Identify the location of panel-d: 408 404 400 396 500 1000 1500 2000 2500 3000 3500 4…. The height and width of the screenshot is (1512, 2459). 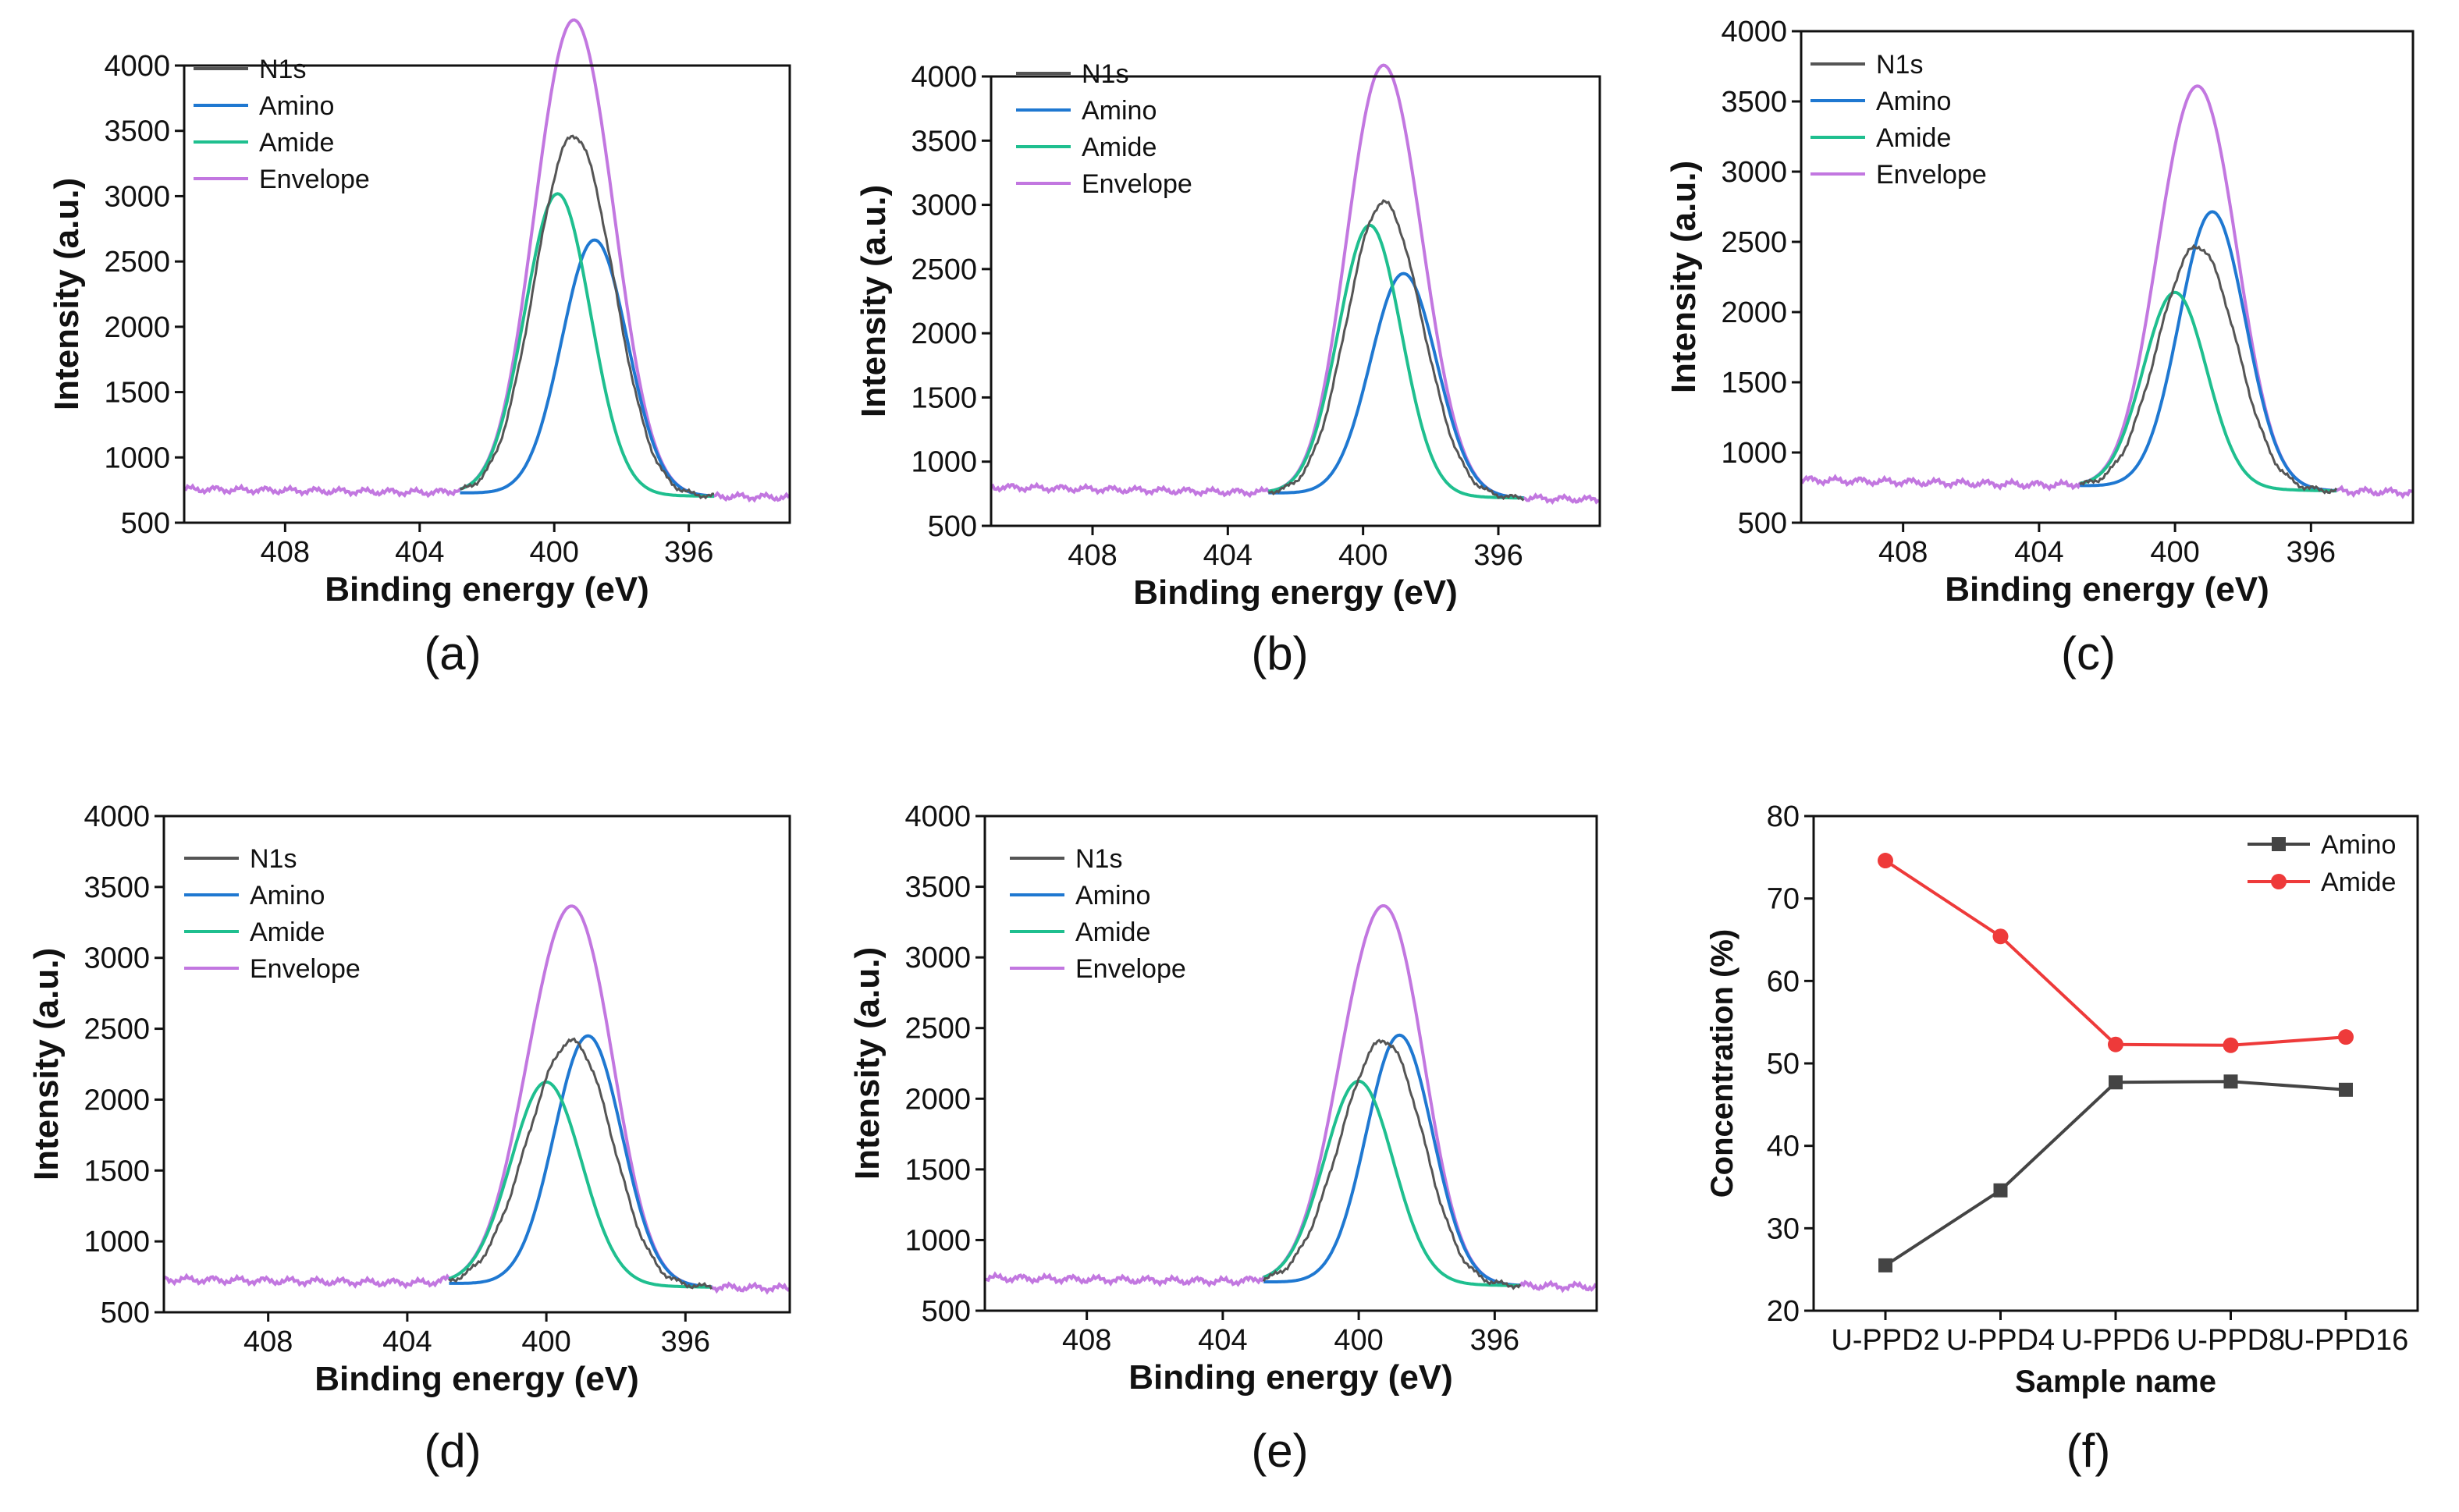
(409, 1139).